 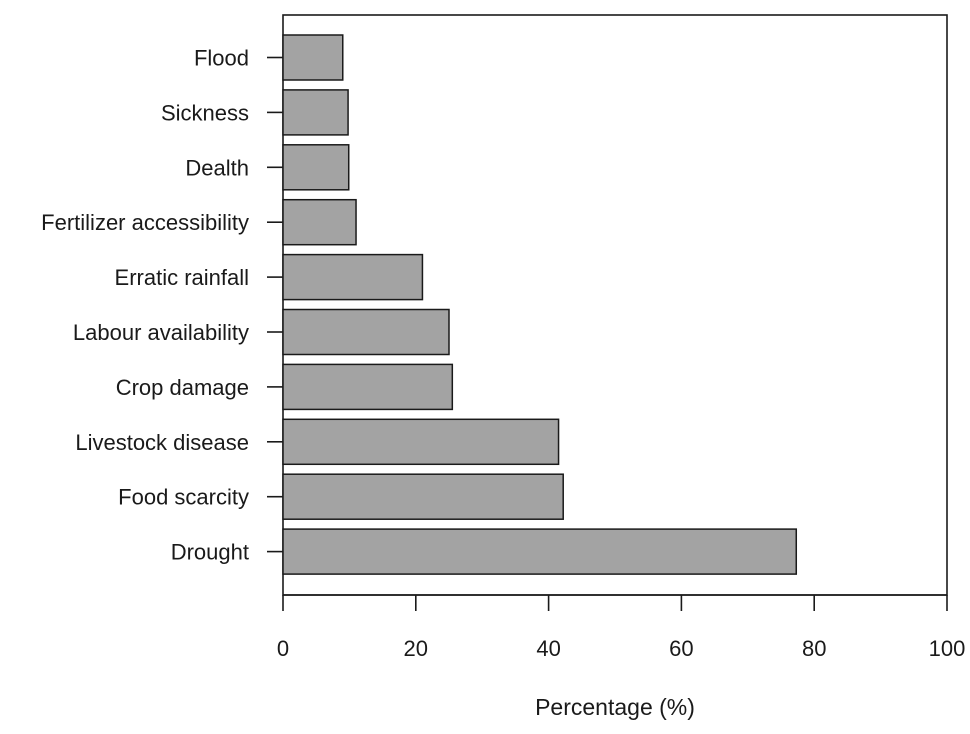 I want to click on y-tick-label: Labour availability, so click(x=161, y=332).